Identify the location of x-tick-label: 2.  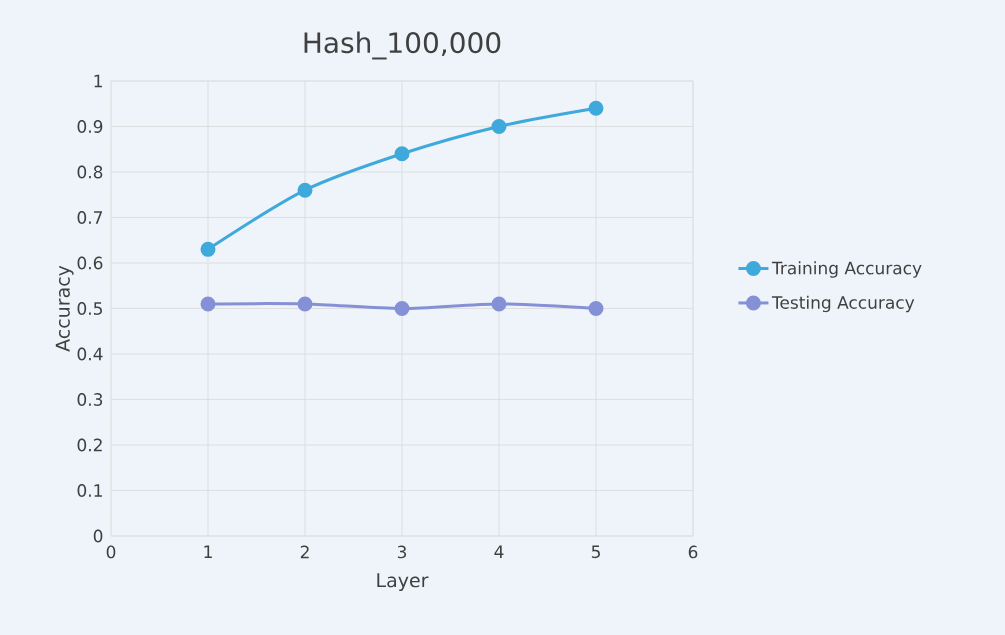
(304, 552).